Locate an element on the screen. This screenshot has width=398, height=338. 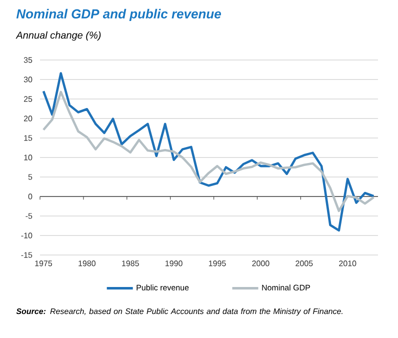
x-tick-label: 1990 is located at coordinates (174, 263).